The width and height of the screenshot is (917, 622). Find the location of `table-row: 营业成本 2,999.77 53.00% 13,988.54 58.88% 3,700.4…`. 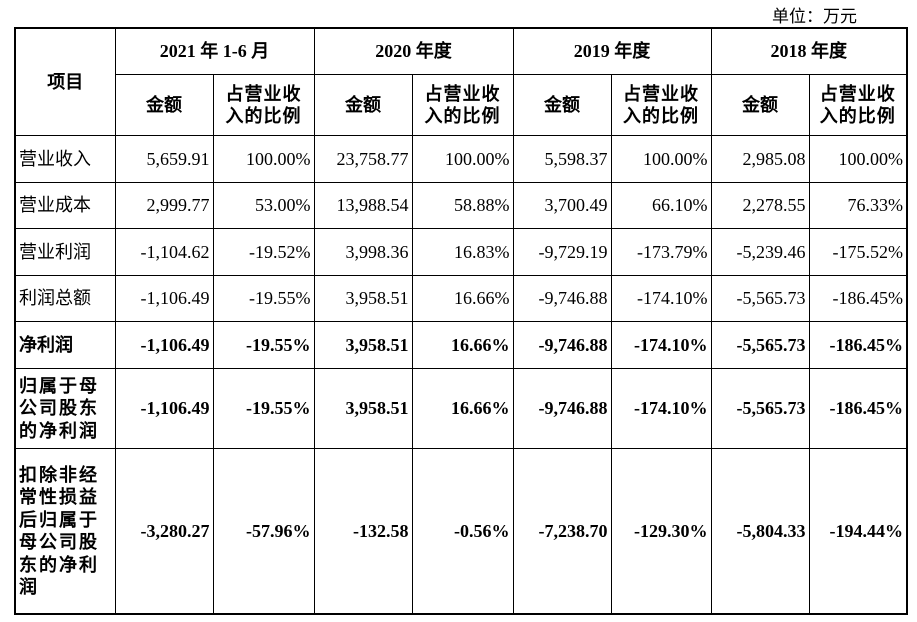

table-row: 营业成本 2,999.77 53.00% 13,988.54 58.88% 3,700.4… is located at coordinates (461, 205).